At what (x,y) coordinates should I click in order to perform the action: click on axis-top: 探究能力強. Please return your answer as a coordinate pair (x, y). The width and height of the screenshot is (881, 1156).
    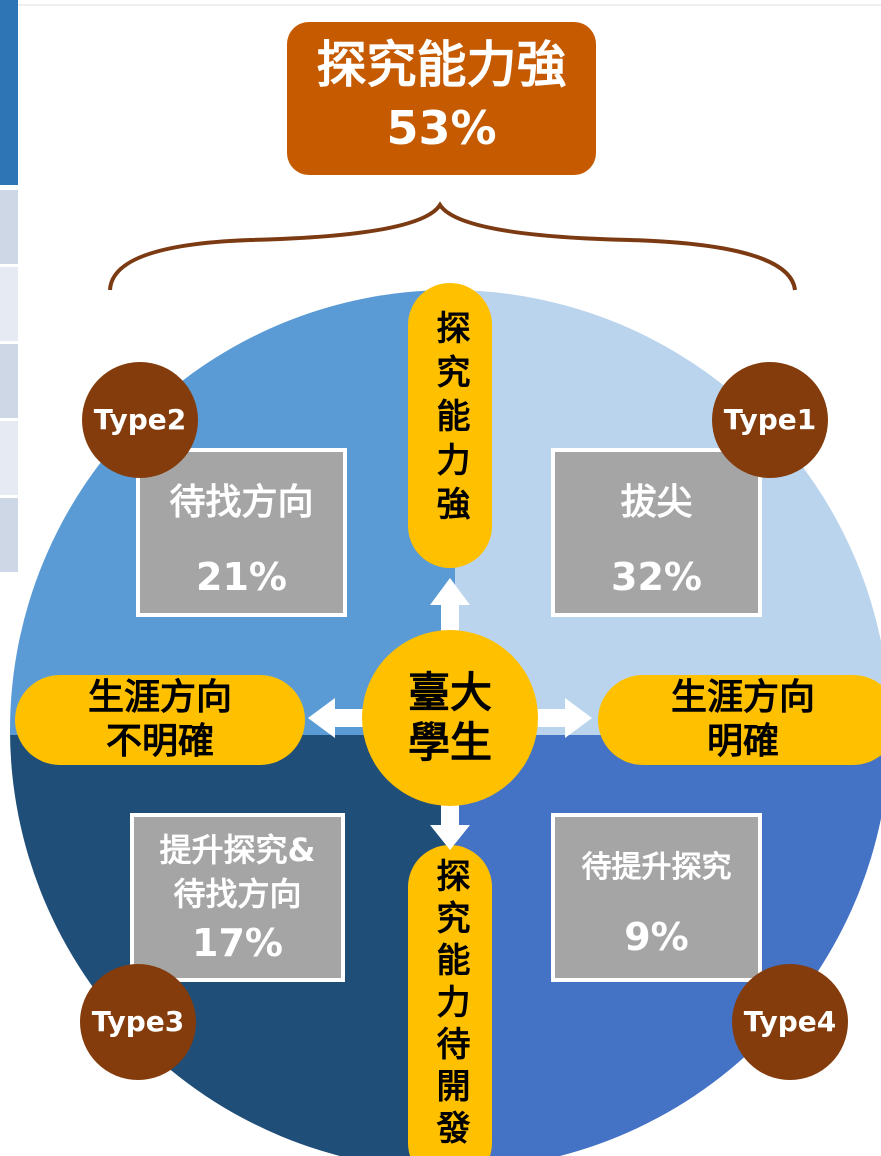
    Looking at the image, I should click on (450, 420).